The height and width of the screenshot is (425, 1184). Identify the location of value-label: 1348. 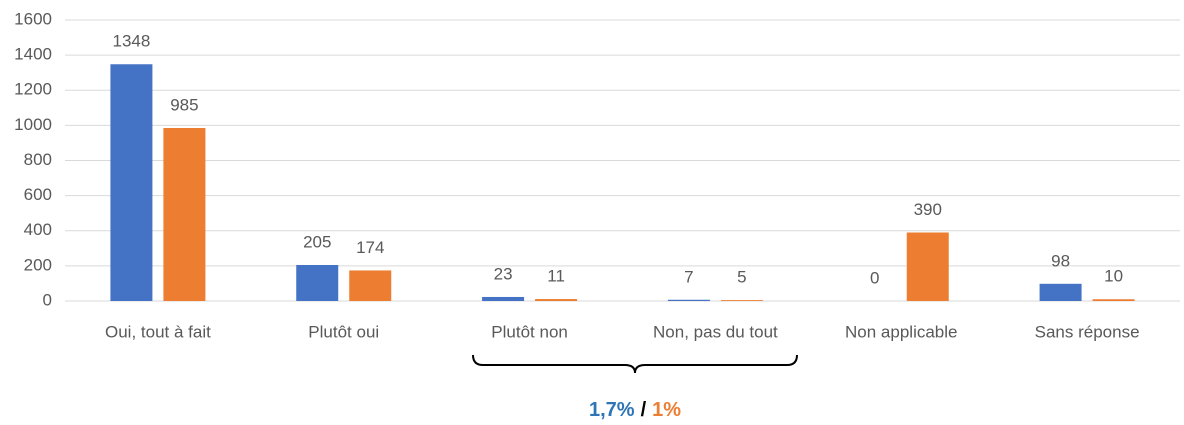
(132, 41).